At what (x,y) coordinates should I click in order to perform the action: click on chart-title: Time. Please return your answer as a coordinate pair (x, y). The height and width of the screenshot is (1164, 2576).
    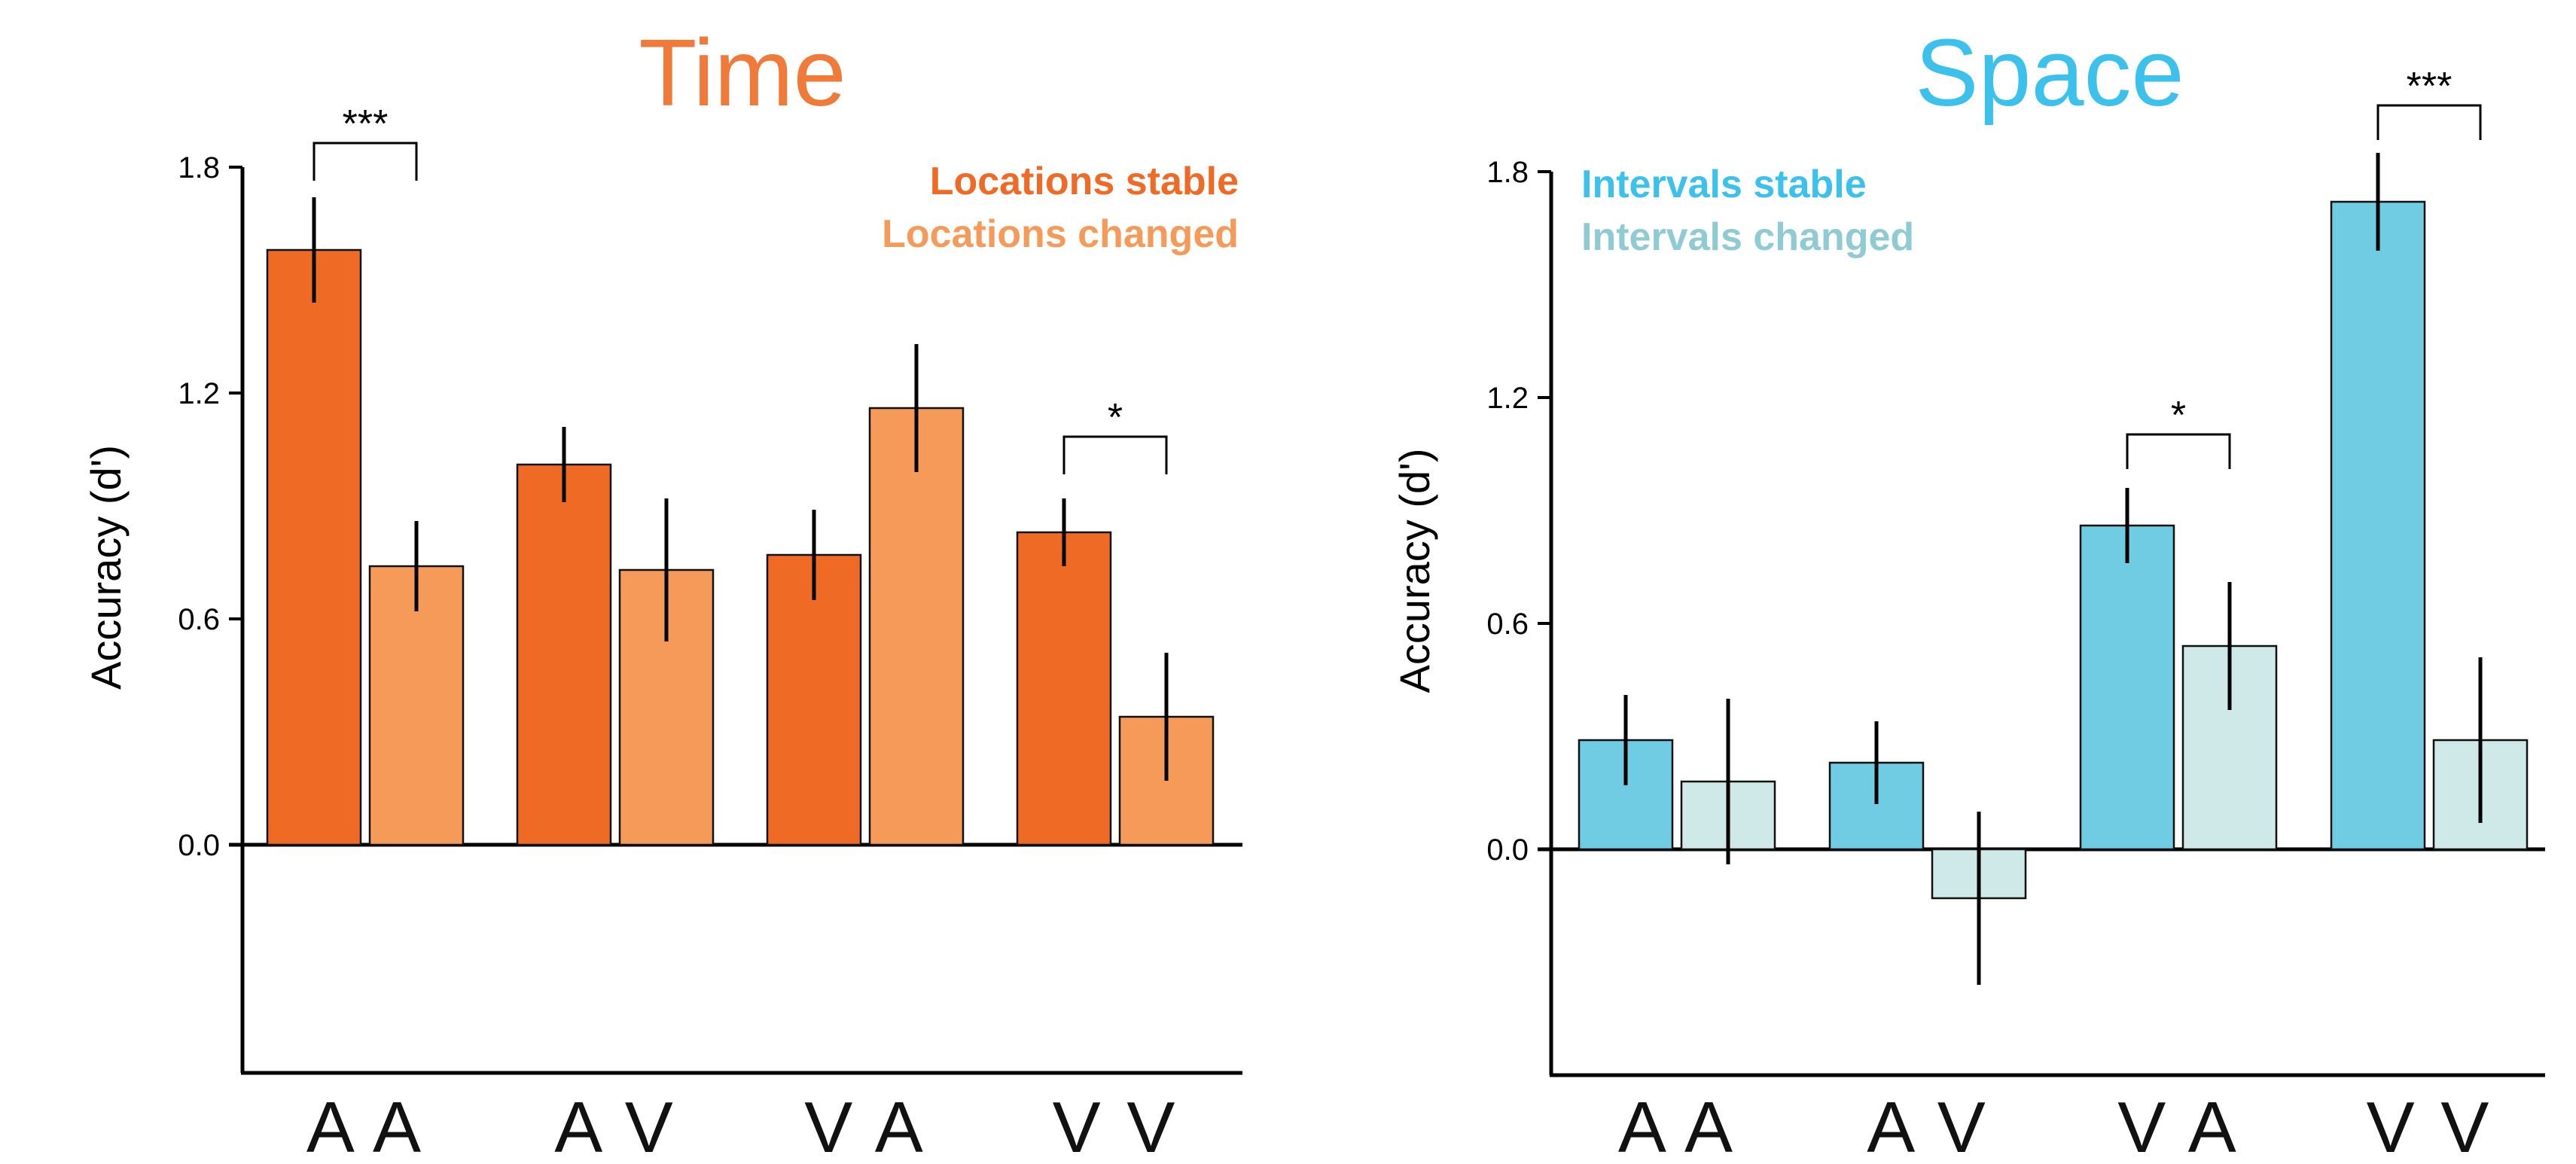
    Looking at the image, I should click on (742, 73).